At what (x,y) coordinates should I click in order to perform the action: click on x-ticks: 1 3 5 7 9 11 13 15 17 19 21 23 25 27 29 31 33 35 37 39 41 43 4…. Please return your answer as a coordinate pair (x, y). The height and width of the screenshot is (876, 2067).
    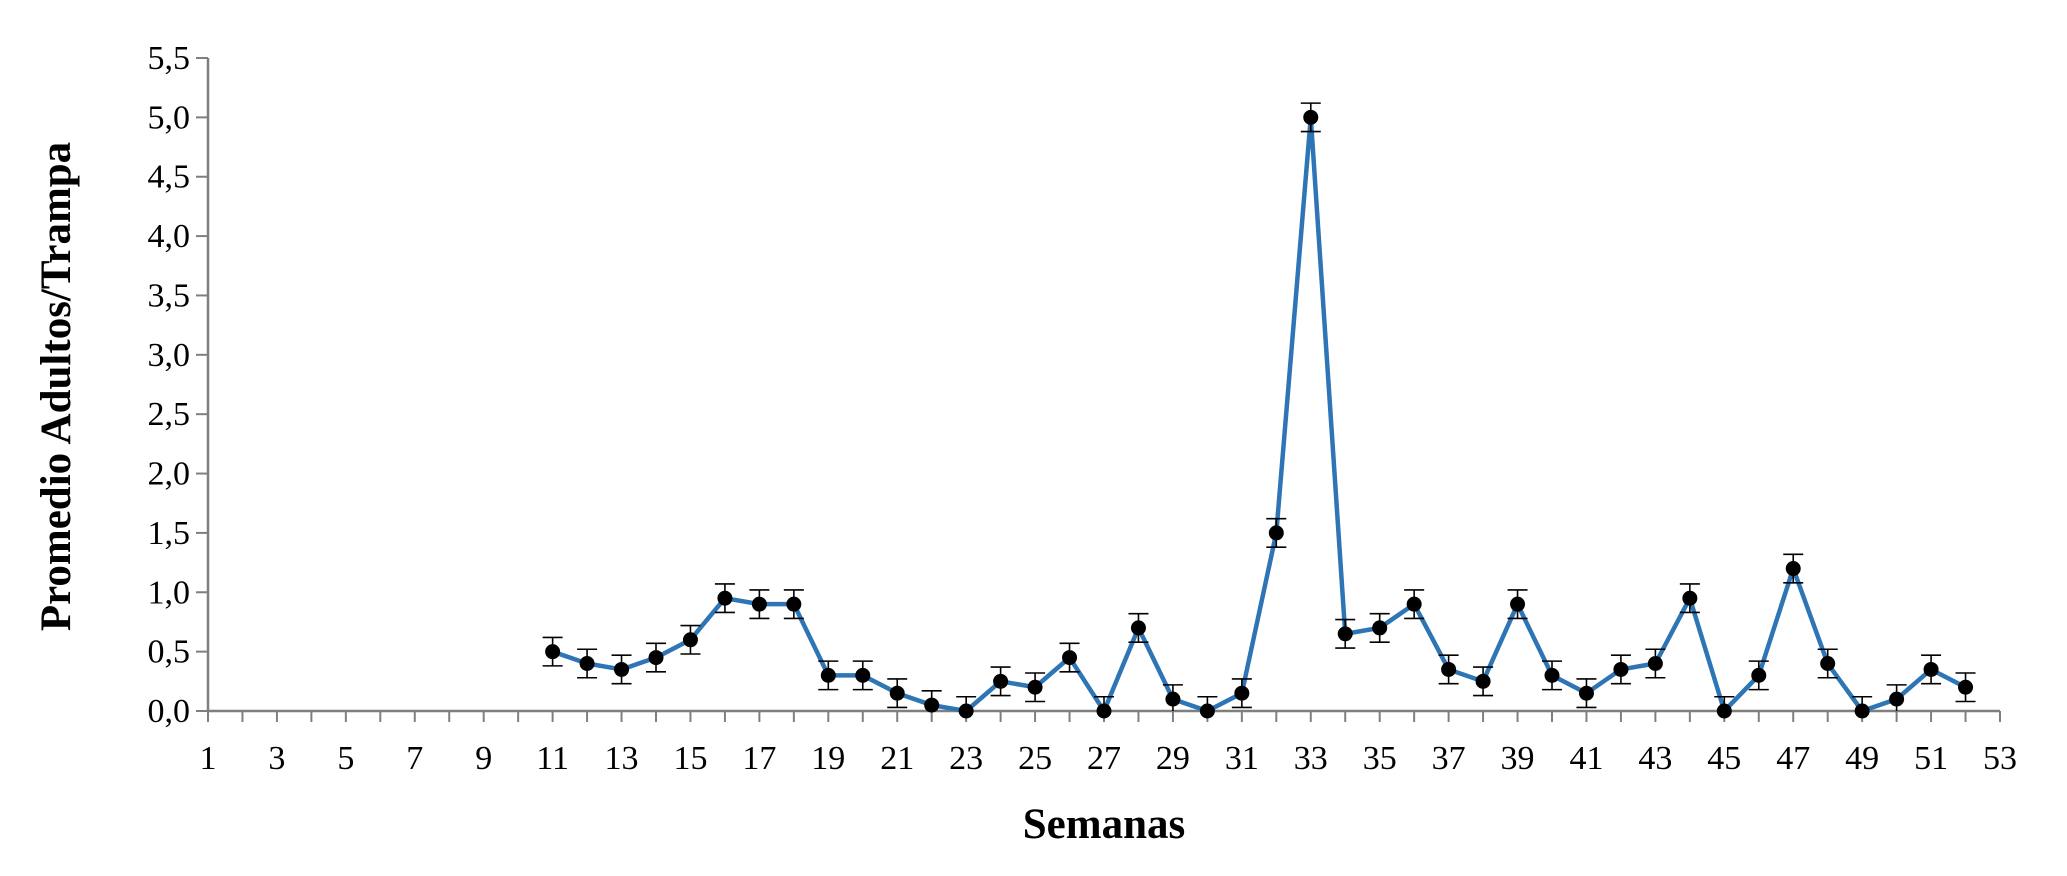
    Looking at the image, I should click on (1108, 744).